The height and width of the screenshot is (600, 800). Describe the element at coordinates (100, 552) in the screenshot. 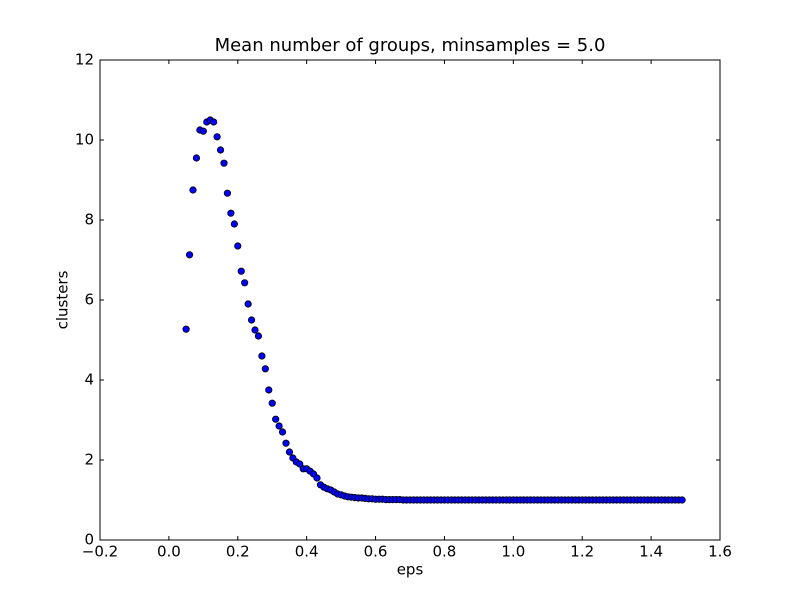

I see `x-tick-label: −0.2` at that location.